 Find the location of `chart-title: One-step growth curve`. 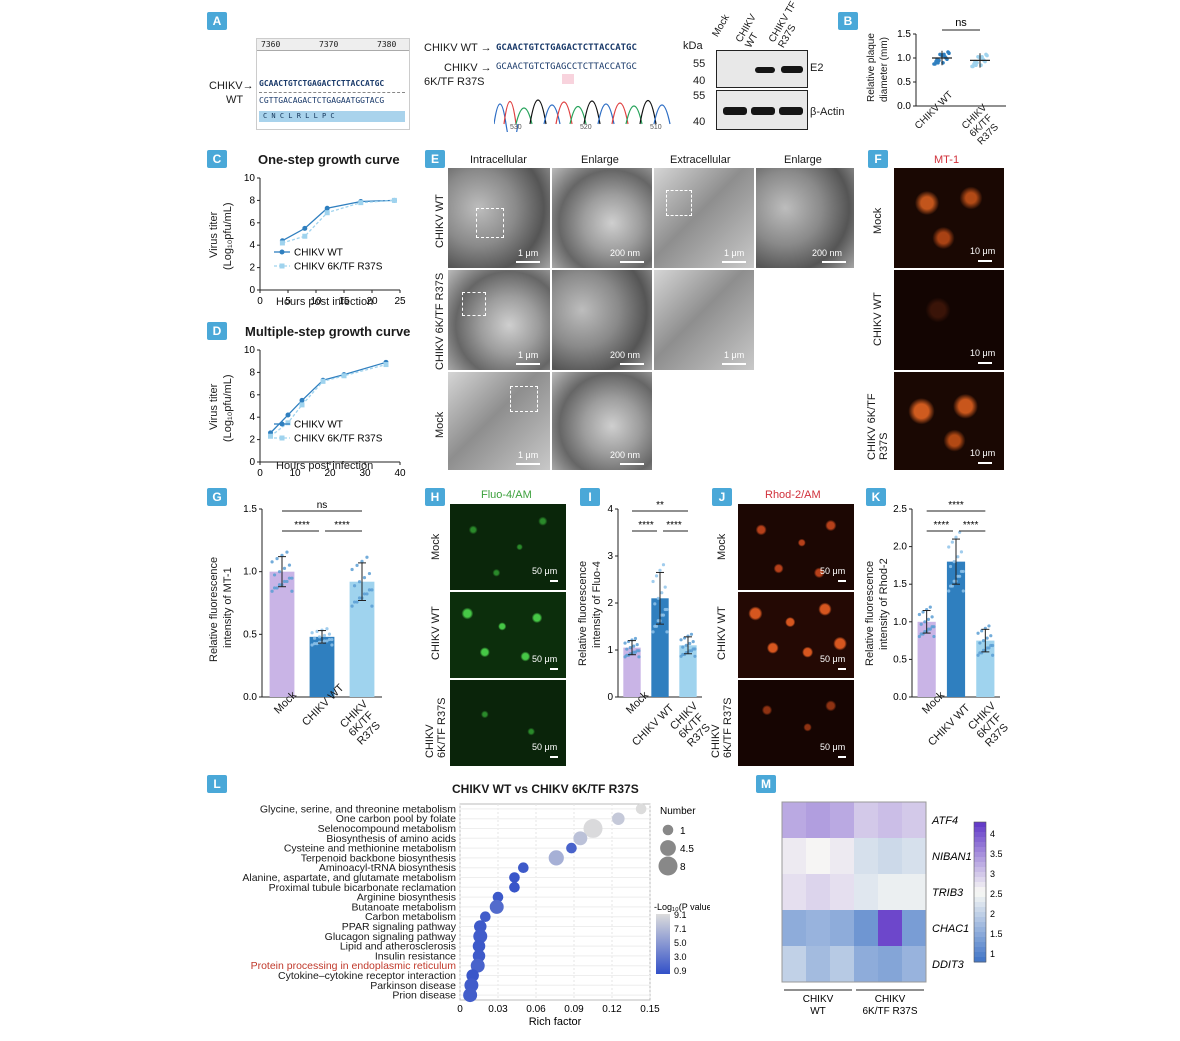

chart-title: One-step growth curve is located at coordinates (329, 159).